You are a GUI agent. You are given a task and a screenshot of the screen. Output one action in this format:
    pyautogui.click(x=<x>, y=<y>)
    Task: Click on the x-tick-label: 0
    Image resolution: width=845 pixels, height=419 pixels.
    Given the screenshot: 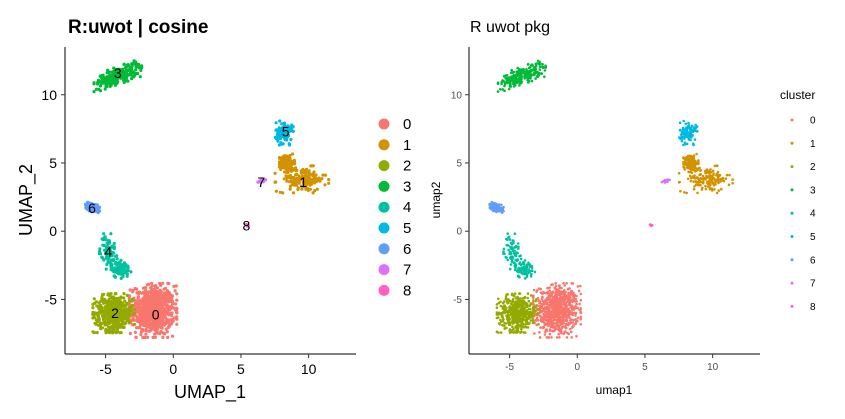 What is the action you would take?
    pyautogui.click(x=173, y=369)
    